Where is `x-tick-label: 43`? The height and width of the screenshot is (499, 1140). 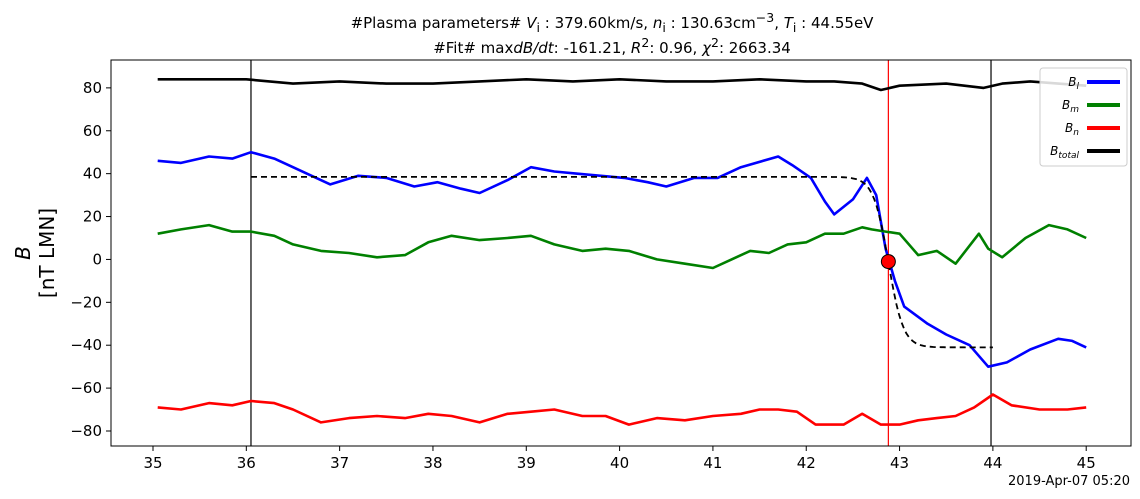
x-tick-label: 43 is located at coordinates (899, 463).